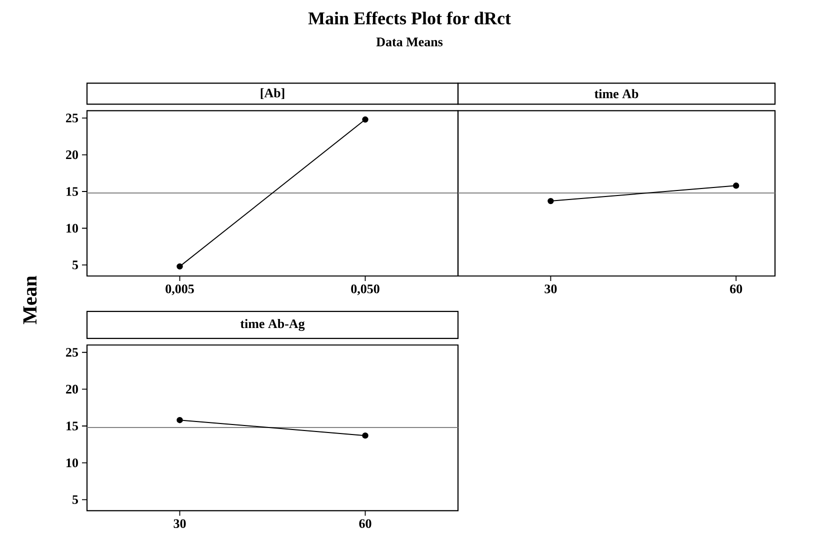 This screenshot has width=819, height=544. Describe the element at coordinates (409, 18) in the screenshot. I see `text: Main Effects Plot for dRct` at that location.